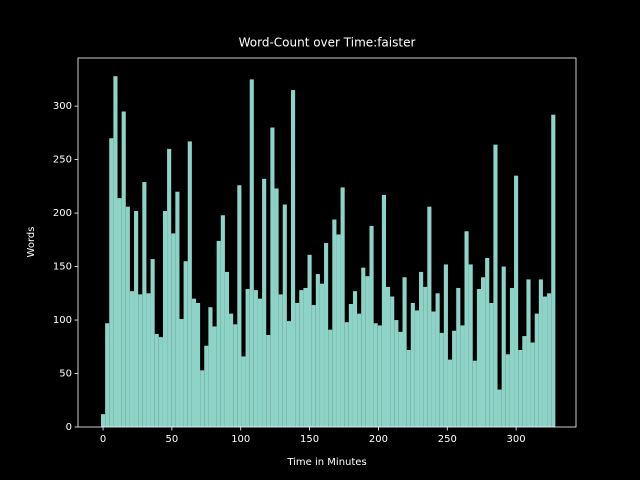  Describe the element at coordinates (69, 427) in the screenshot. I see `y-tick-label: 0` at that location.